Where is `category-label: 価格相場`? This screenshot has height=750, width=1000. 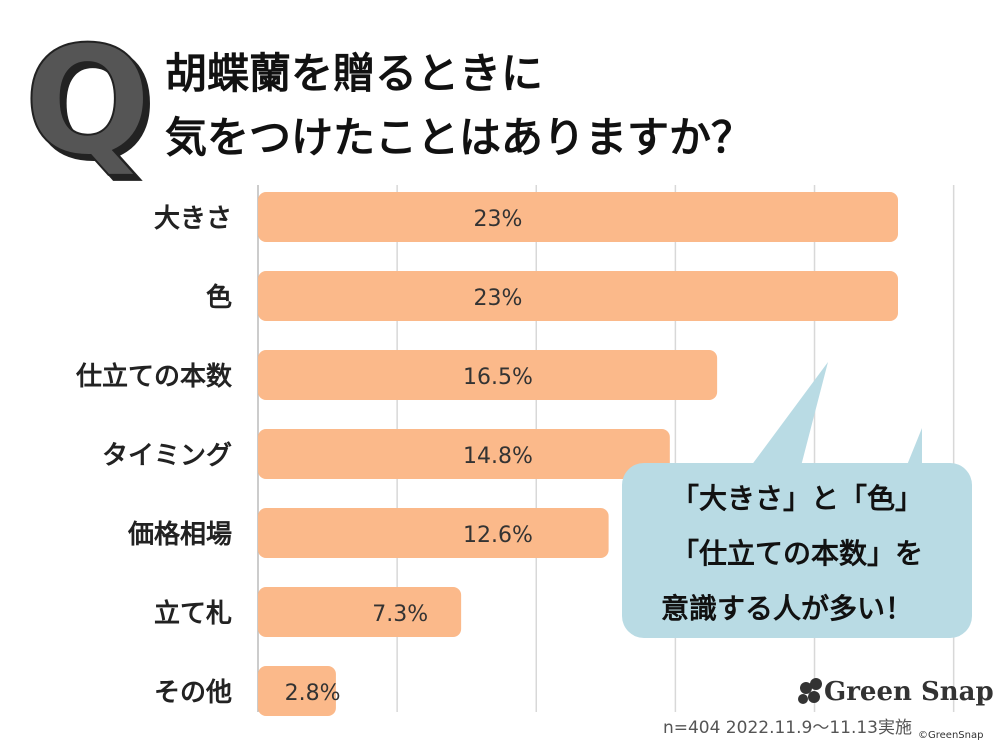 category-label: 価格相場 is located at coordinates (179, 534).